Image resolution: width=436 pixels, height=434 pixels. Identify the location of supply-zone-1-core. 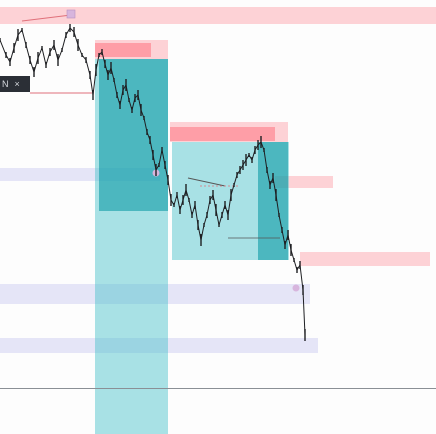
(123, 50).